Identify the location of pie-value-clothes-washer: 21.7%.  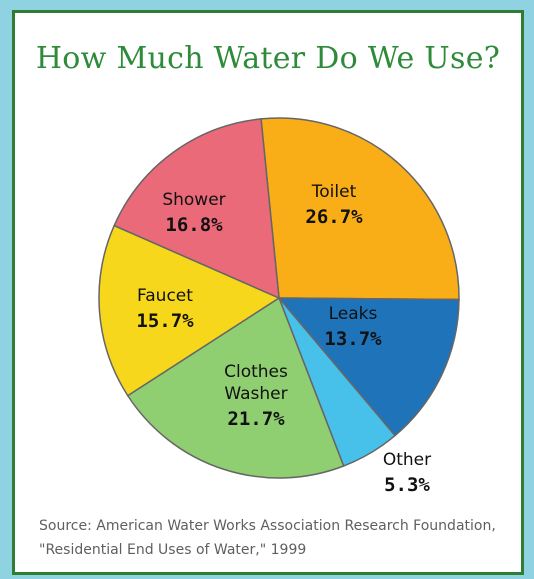
(256, 419).